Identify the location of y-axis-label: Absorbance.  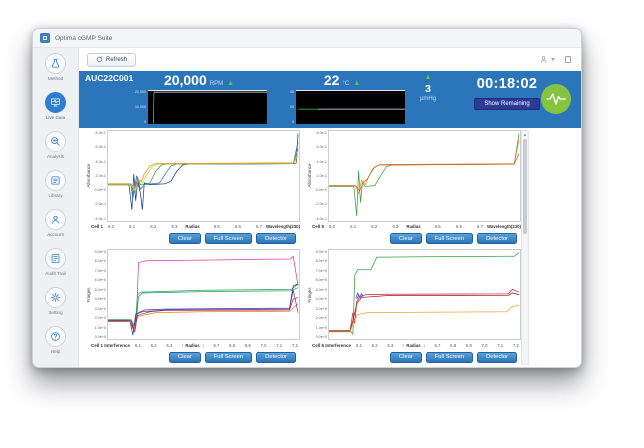
(309, 175).